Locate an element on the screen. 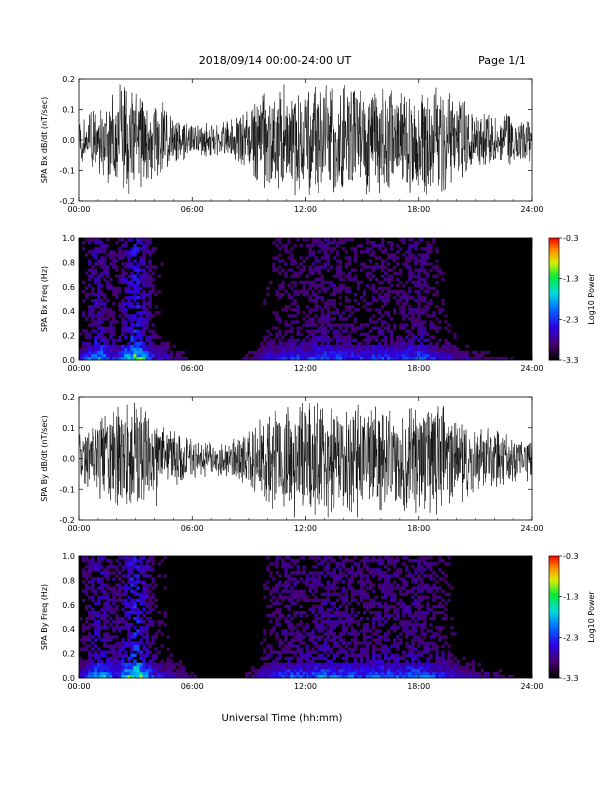 The image size is (612, 796). y-tick-label: 0.6 is located at coordinates (68, 605).